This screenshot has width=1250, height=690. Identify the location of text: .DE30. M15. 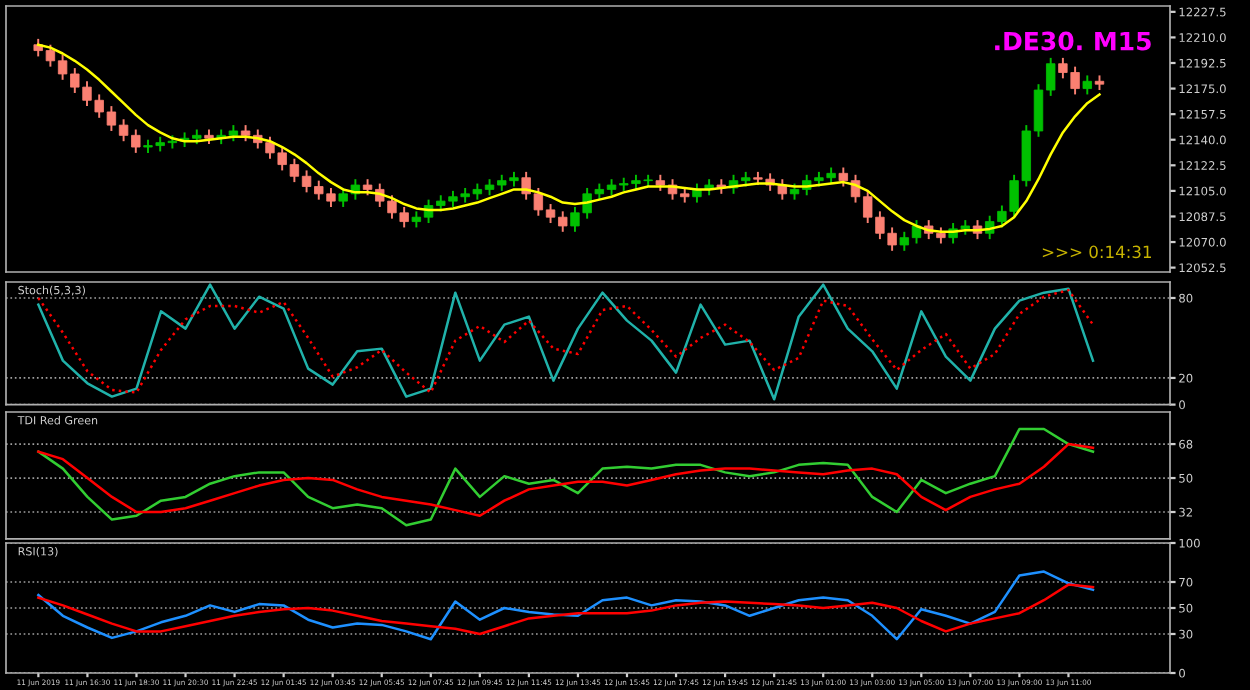
(1073, 41).